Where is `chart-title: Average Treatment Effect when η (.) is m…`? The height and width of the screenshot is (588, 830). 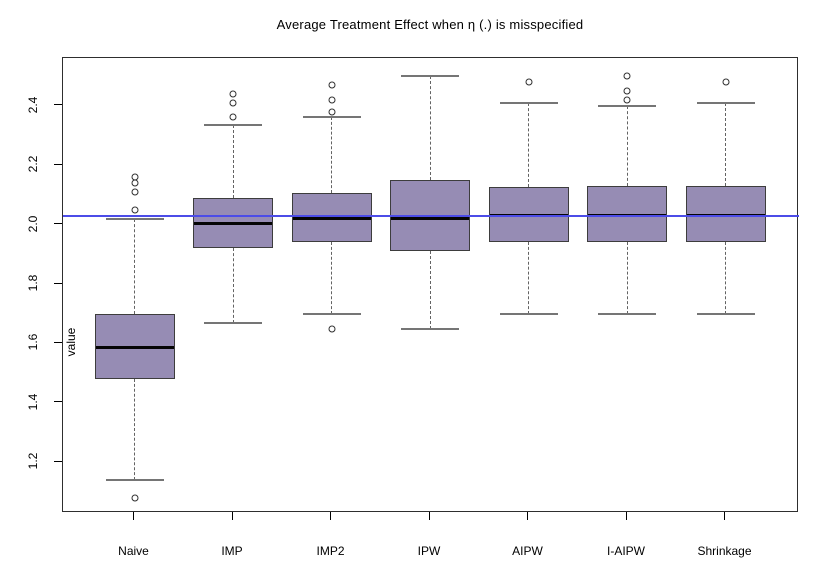
chart-title: Average Treatment Effect when η (.) is m… is located at coordinates (430, 24).